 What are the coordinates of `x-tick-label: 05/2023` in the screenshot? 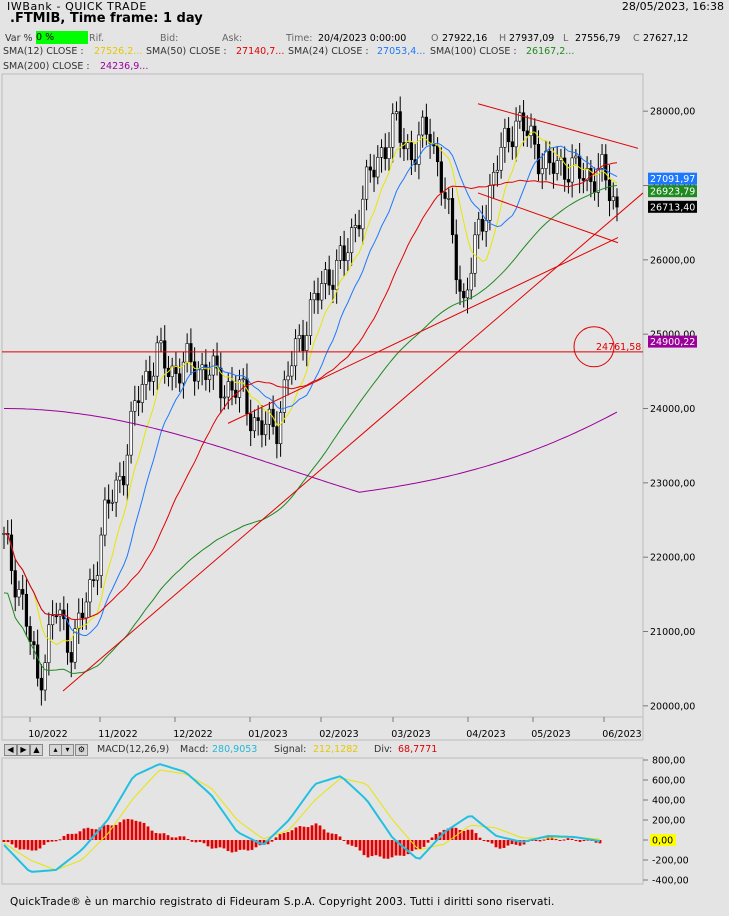 It's located at (550, 734).